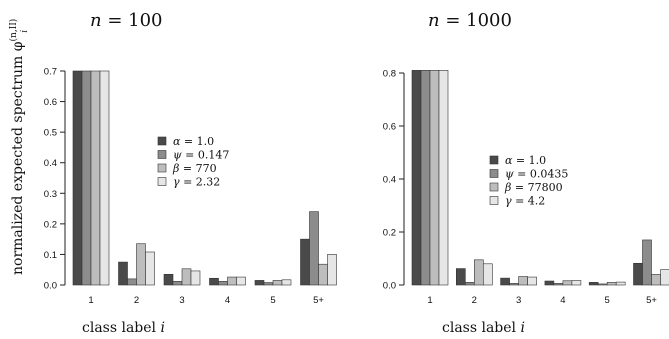 This screenshot has width=669, height=339. What do you see at coordinates (533, 187) in the screenshot?
I see `legend-label: β = 77800` at bounding box center [533, 187].